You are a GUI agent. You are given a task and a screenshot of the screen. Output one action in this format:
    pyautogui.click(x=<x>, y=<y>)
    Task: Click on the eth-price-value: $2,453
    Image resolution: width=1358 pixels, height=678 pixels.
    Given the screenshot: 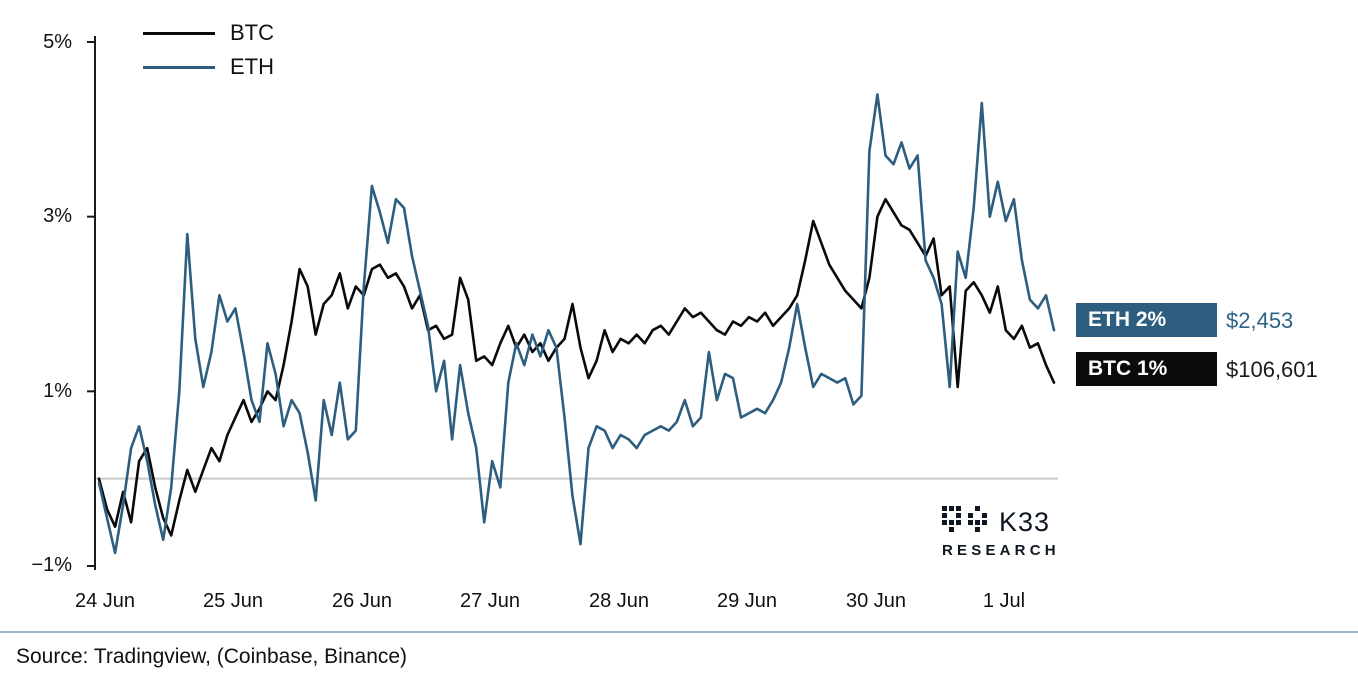 What is the action you would take?
    pyautogui.click(x=1260, y=320)
    